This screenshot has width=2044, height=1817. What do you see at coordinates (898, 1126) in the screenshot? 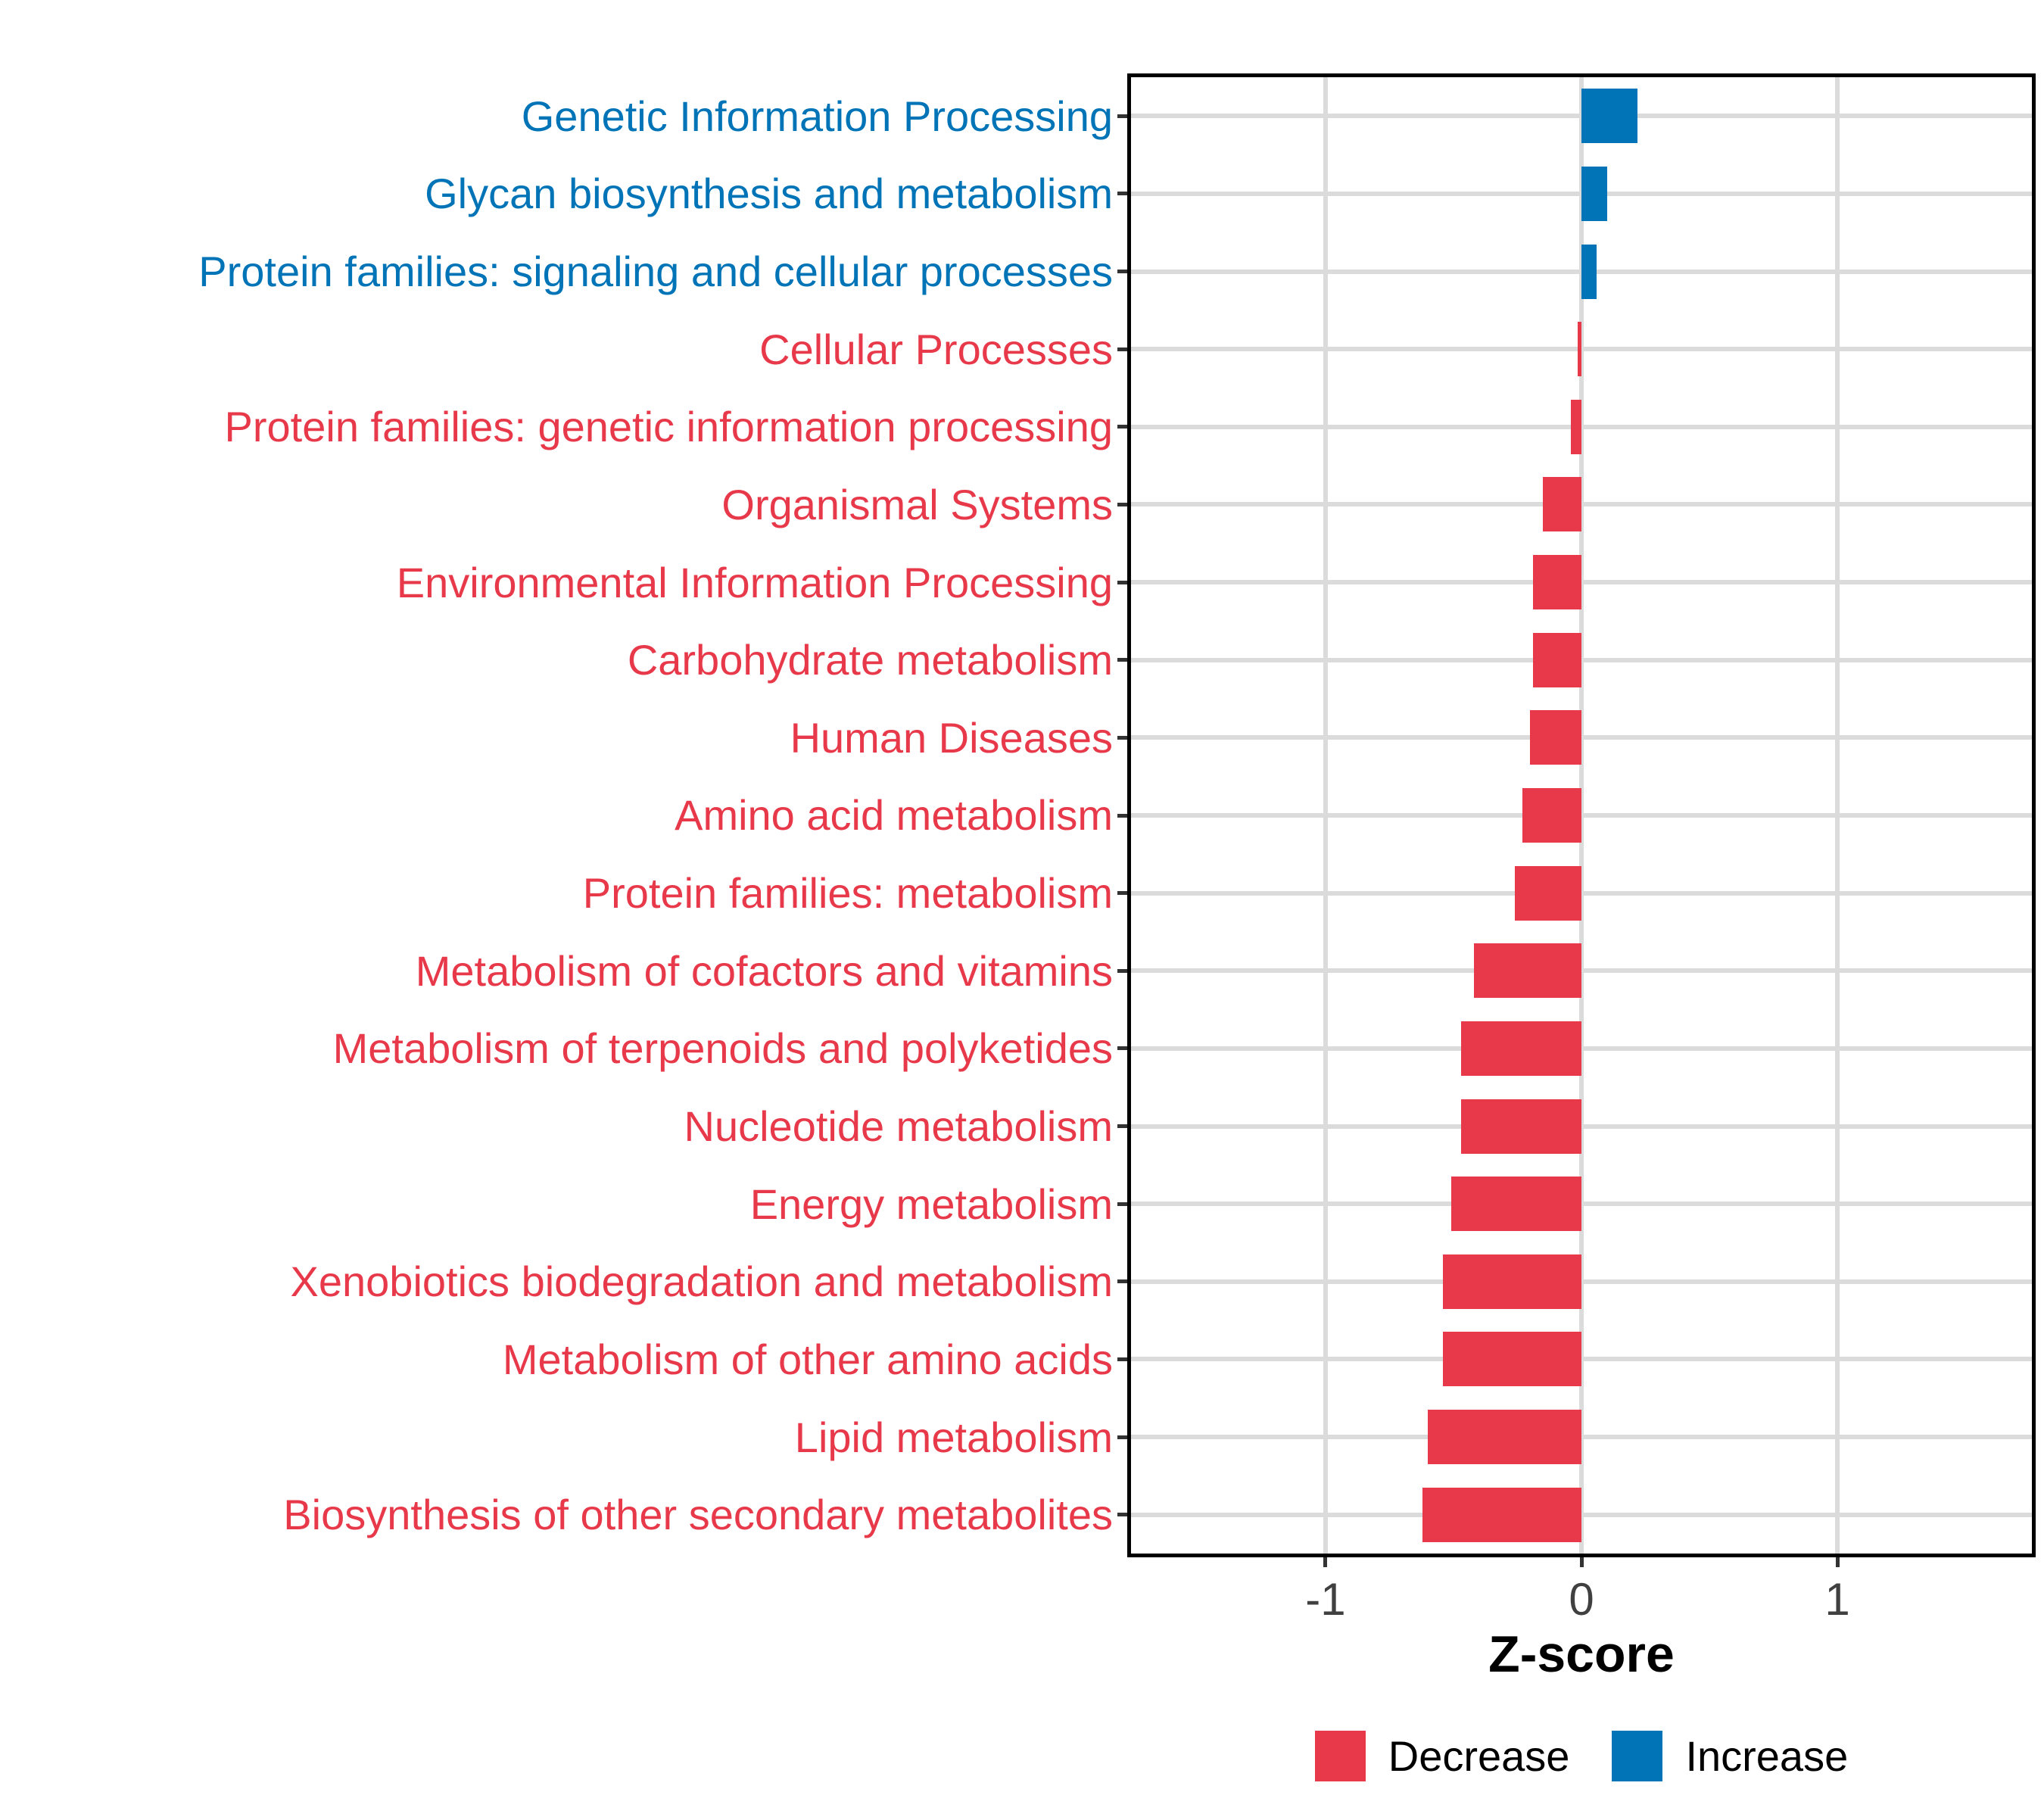
I see `category-label: Nucleotide metabolism` at bounding box center [898, 1126].